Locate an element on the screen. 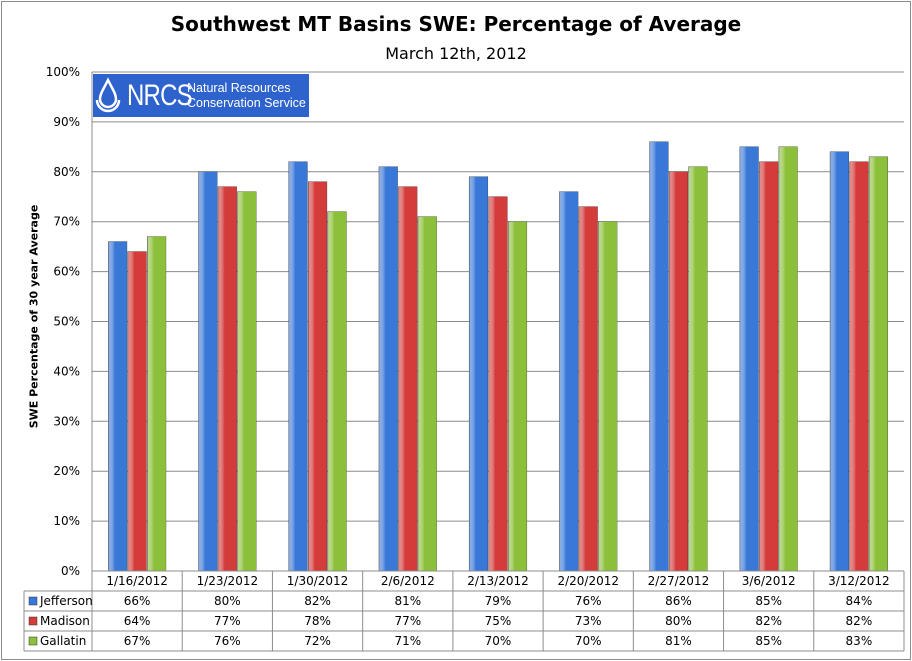  data-table-cell: 73% is located at coordinates (588, 621).